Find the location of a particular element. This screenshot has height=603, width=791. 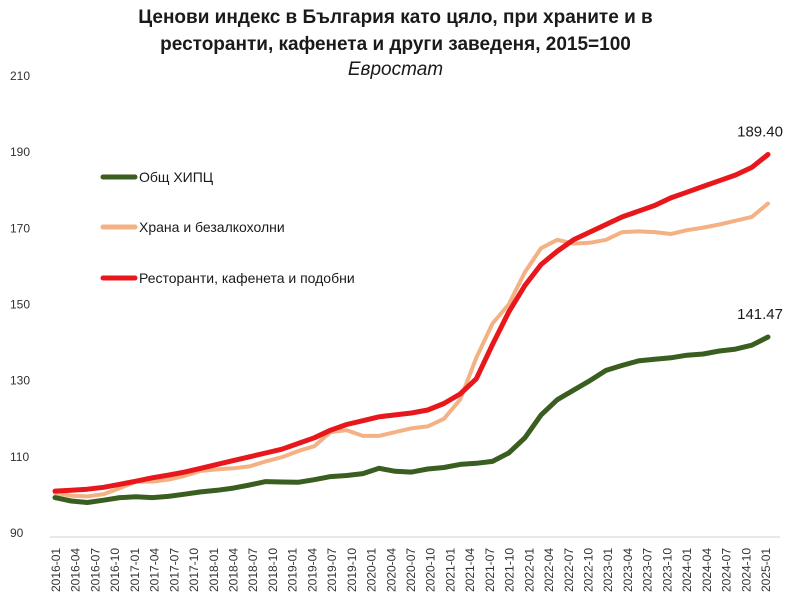

x-tick-label: 2018-04 is located at coordinates (234, 570).